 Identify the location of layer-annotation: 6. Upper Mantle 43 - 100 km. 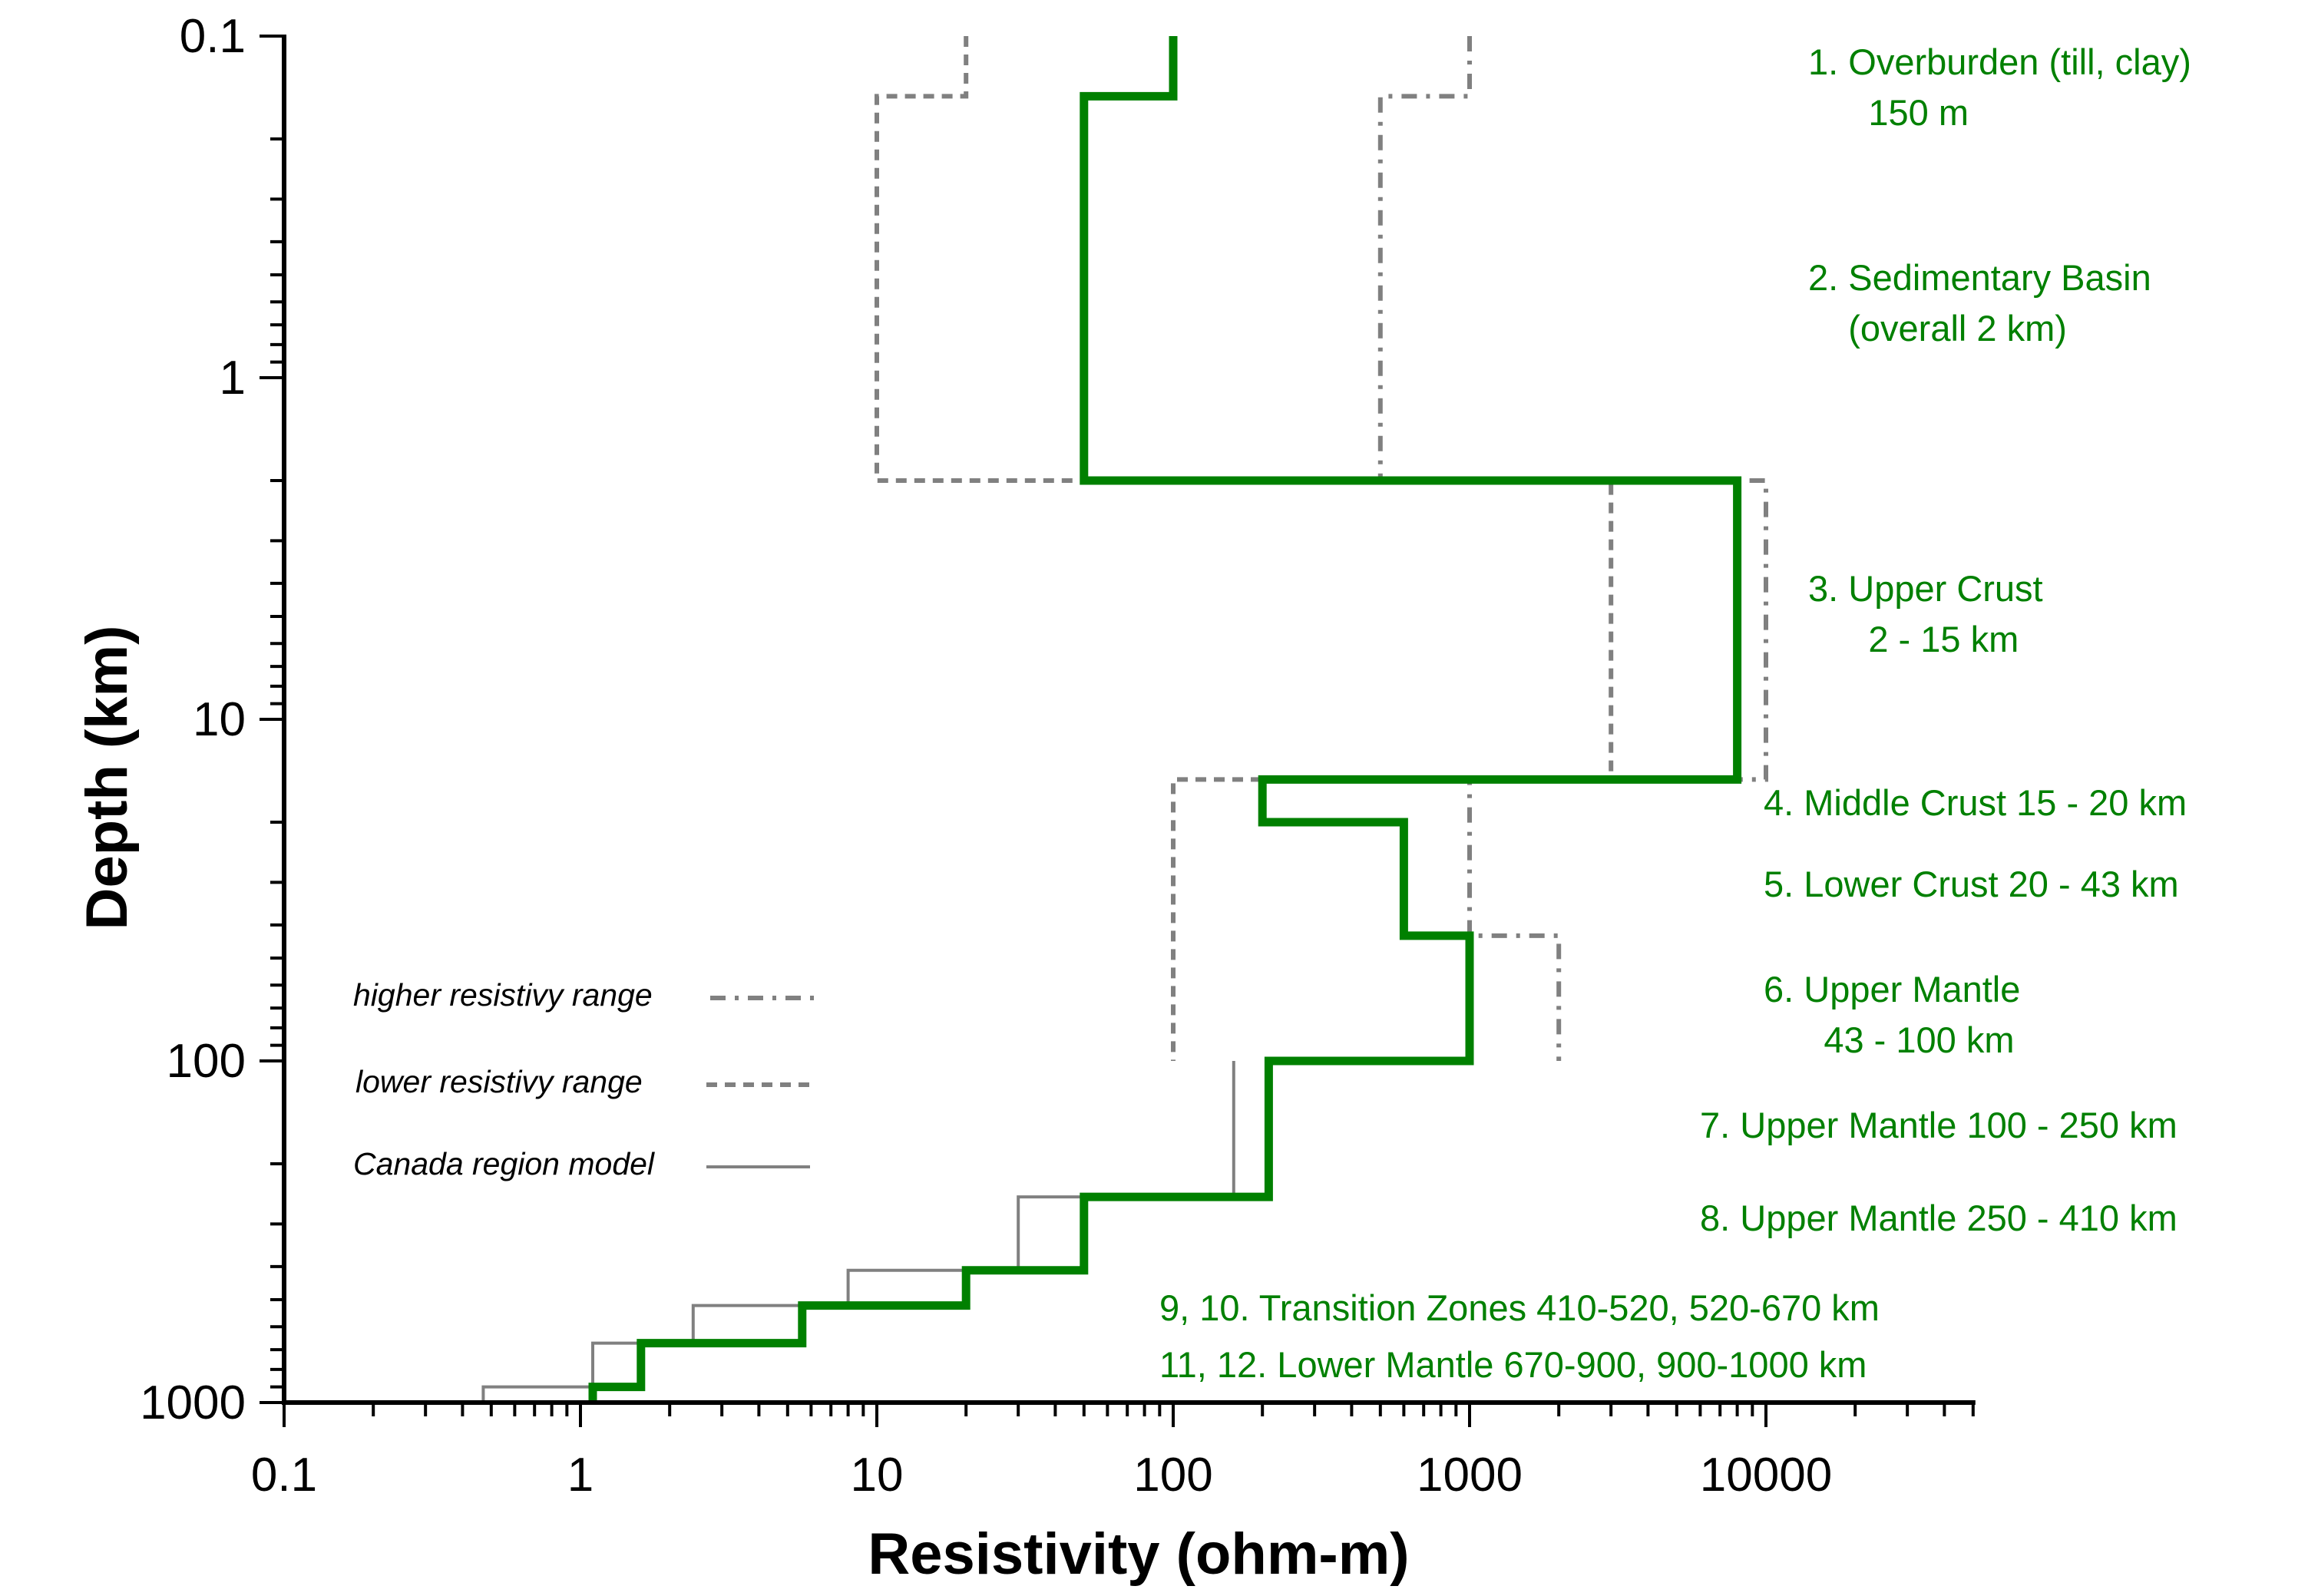
(1892, 1014).